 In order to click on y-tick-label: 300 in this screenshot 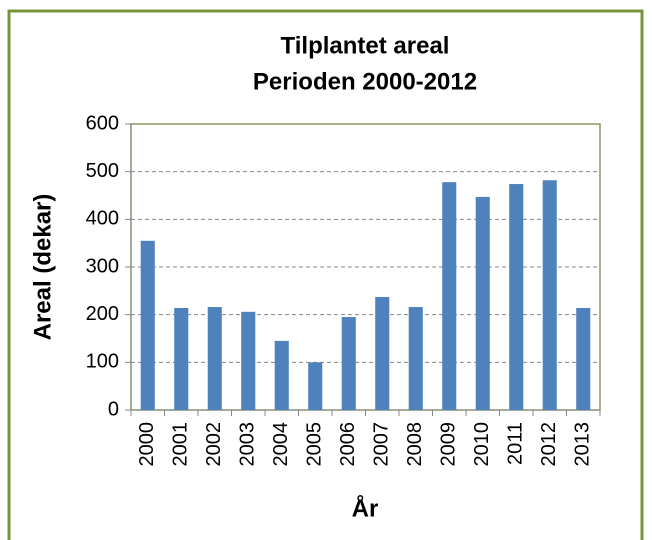, I will do `click(102, 266)`.